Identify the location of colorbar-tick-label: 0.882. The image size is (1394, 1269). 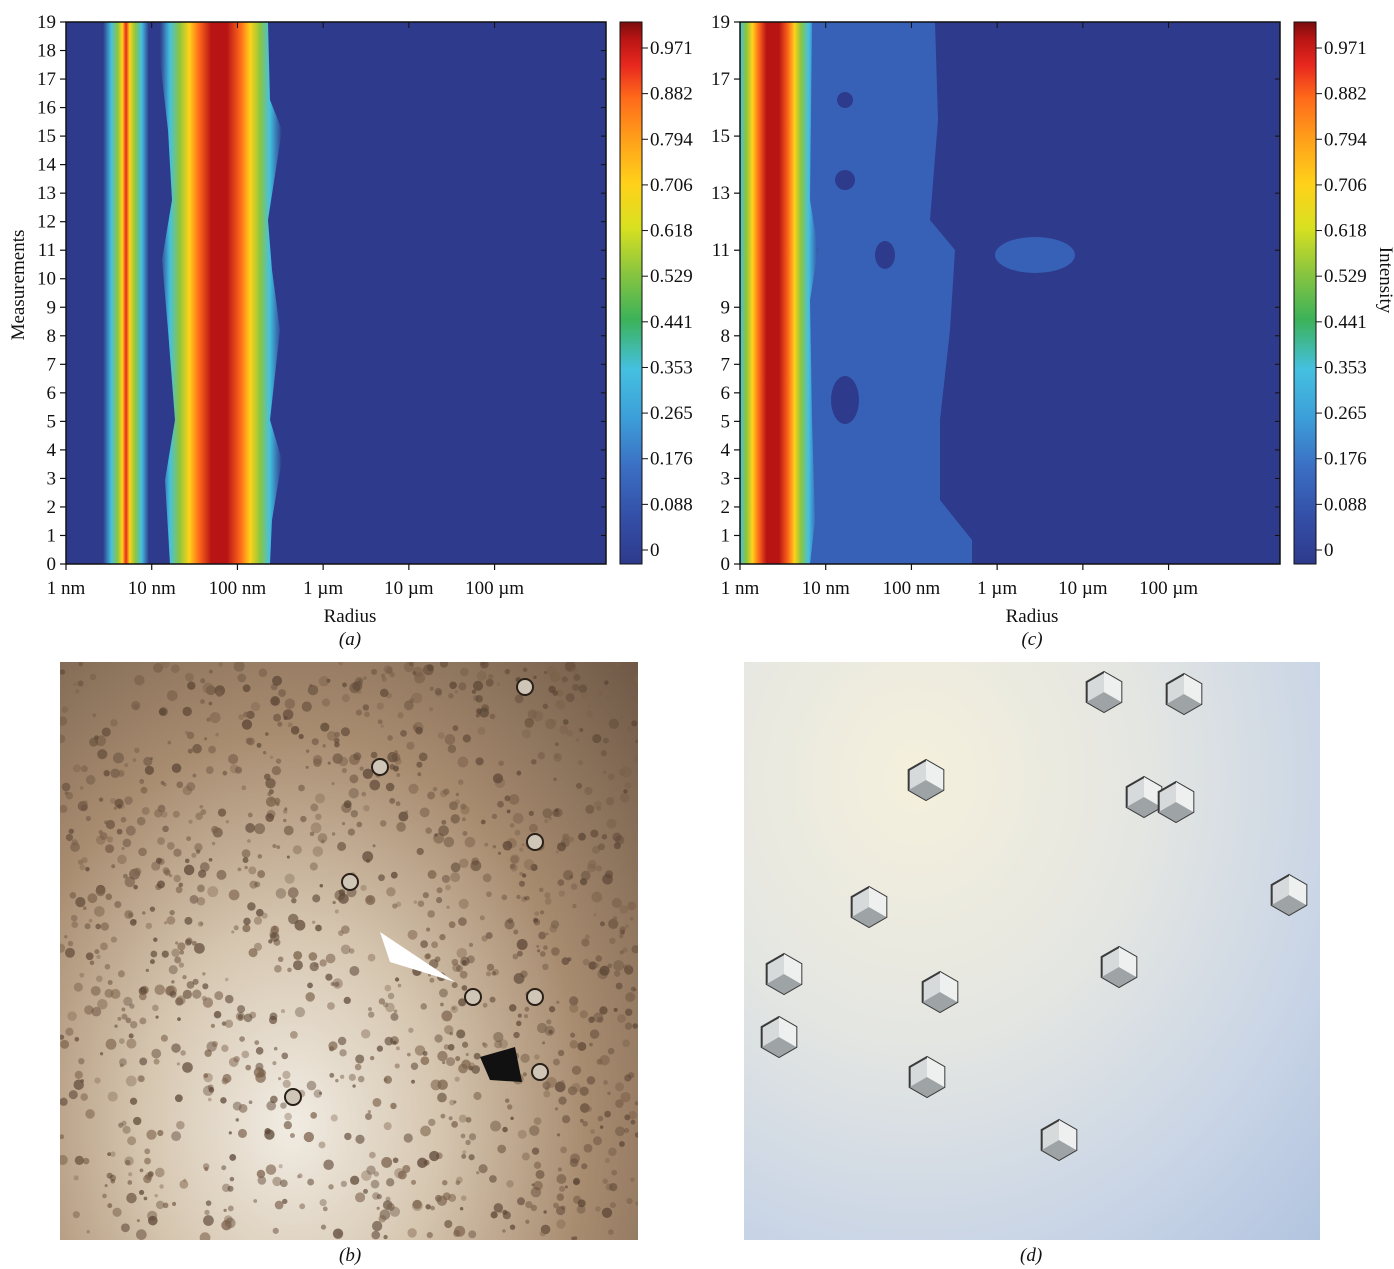
(671, 94).